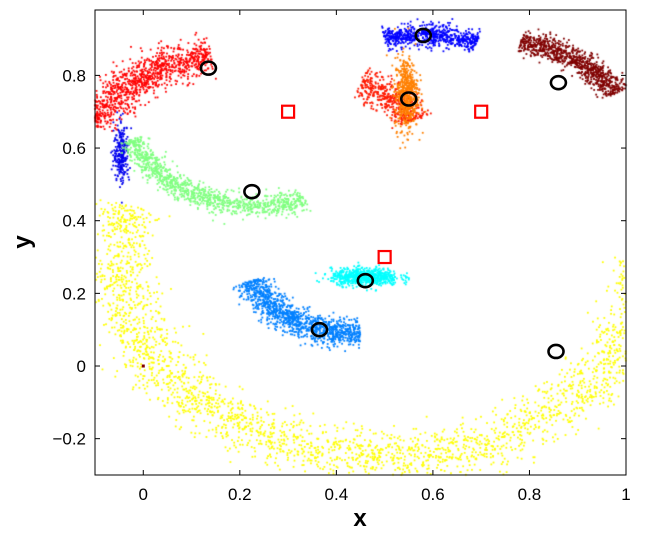 This screenshot has height=534, width=645. Describe the element at coordinates (74, 221) in the screenshot. I see `y-tick-label: 0.4` at that location.